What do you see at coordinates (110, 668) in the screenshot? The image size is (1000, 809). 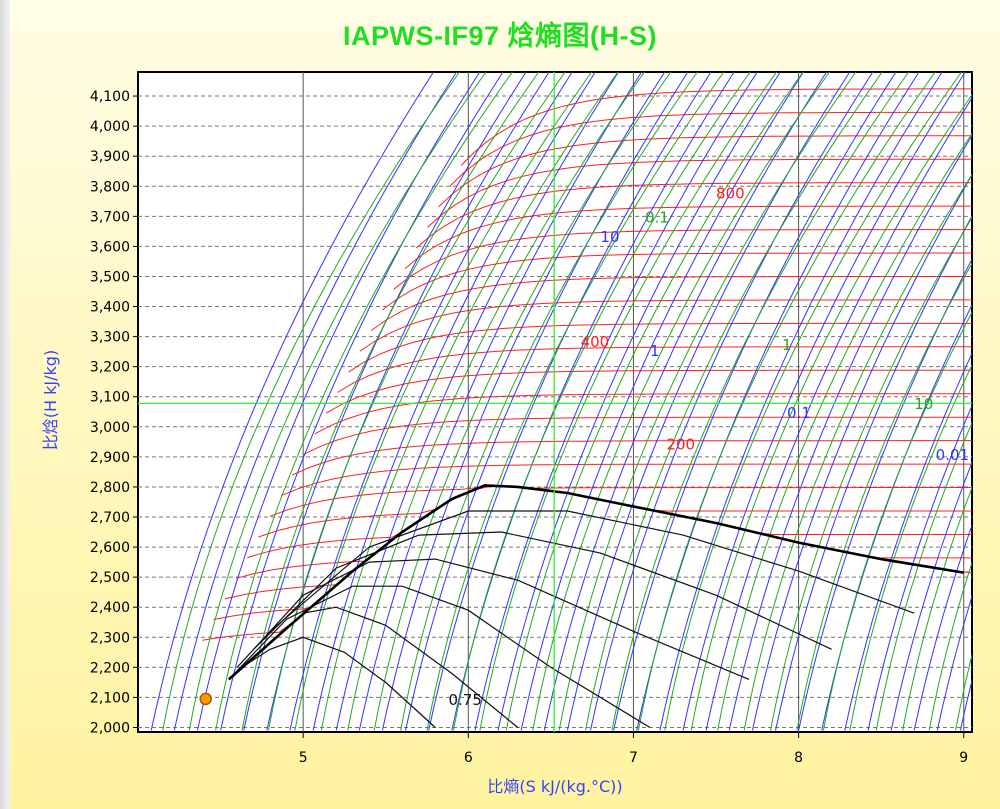 I see `y-tick-label: 2,200` at bounding box center [110, 668].